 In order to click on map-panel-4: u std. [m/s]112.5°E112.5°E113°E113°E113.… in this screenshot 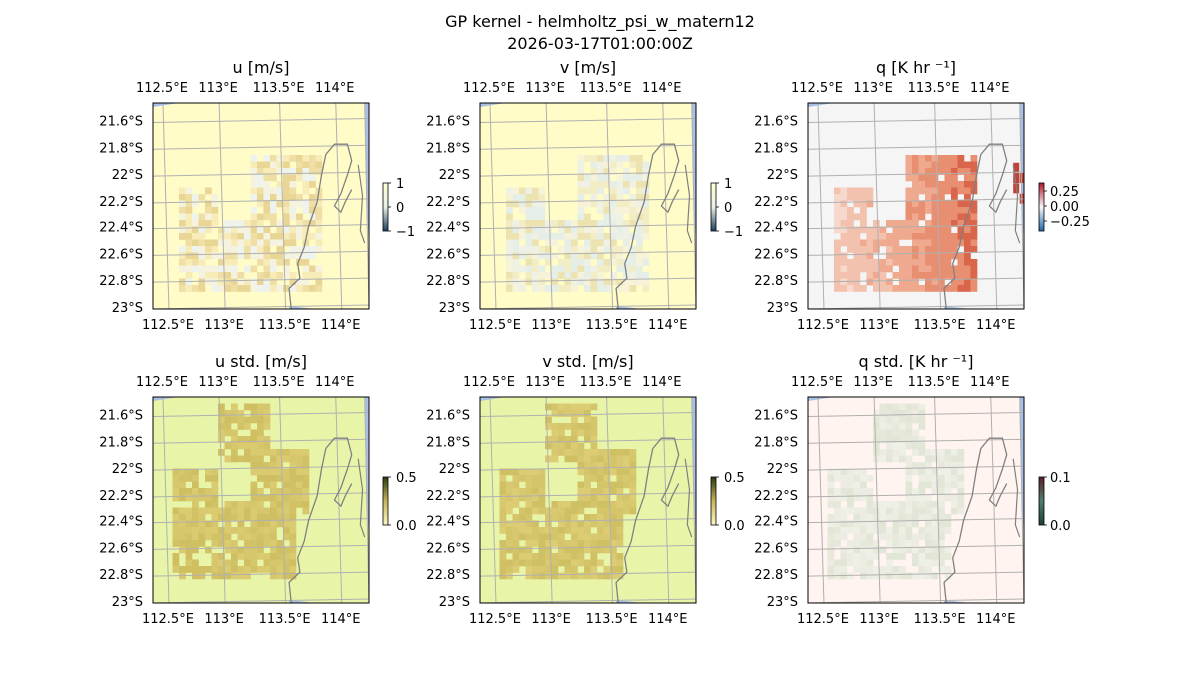, I will do `click(257, 489)`.